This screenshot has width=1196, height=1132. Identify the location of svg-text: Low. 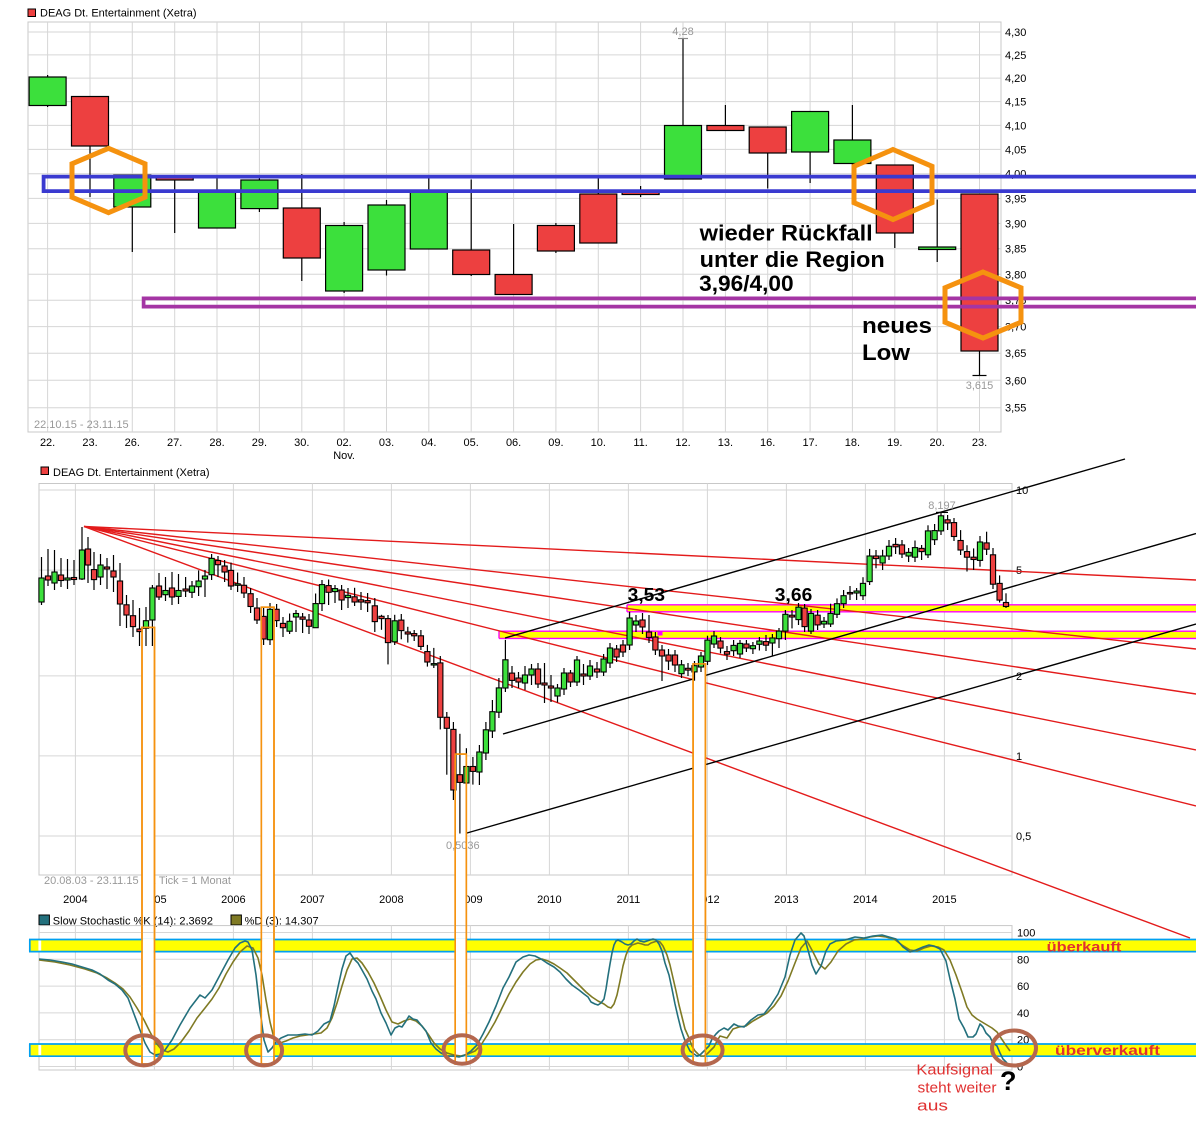
(886, 352).